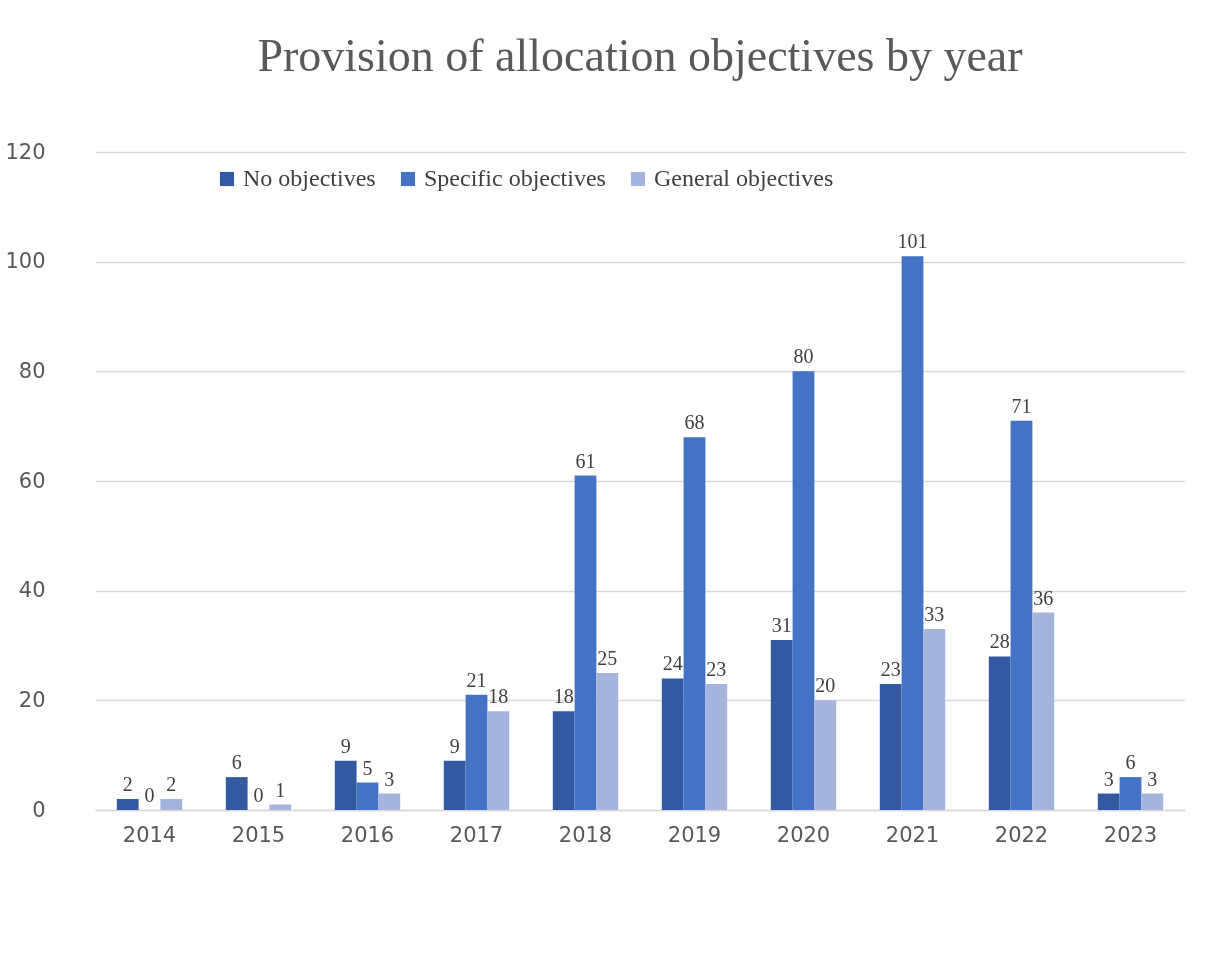 Image resolution: width=1216 pixels, height=961 pixels. Describe the element at coordinates (585, 460) in the screenshot. I see `data-label: 61` at that location.